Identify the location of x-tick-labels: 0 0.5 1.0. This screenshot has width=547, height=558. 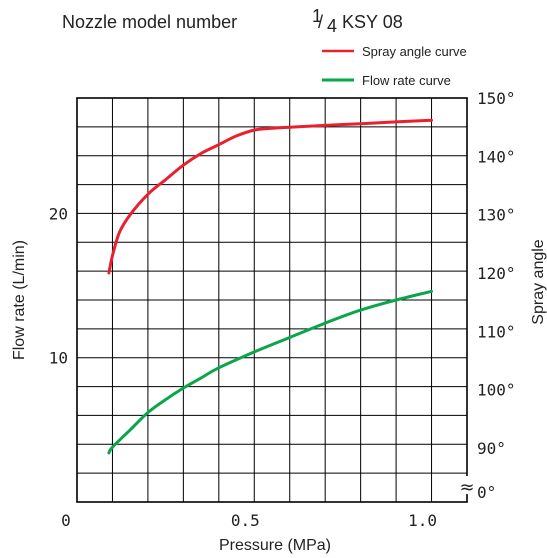
(249, 520).